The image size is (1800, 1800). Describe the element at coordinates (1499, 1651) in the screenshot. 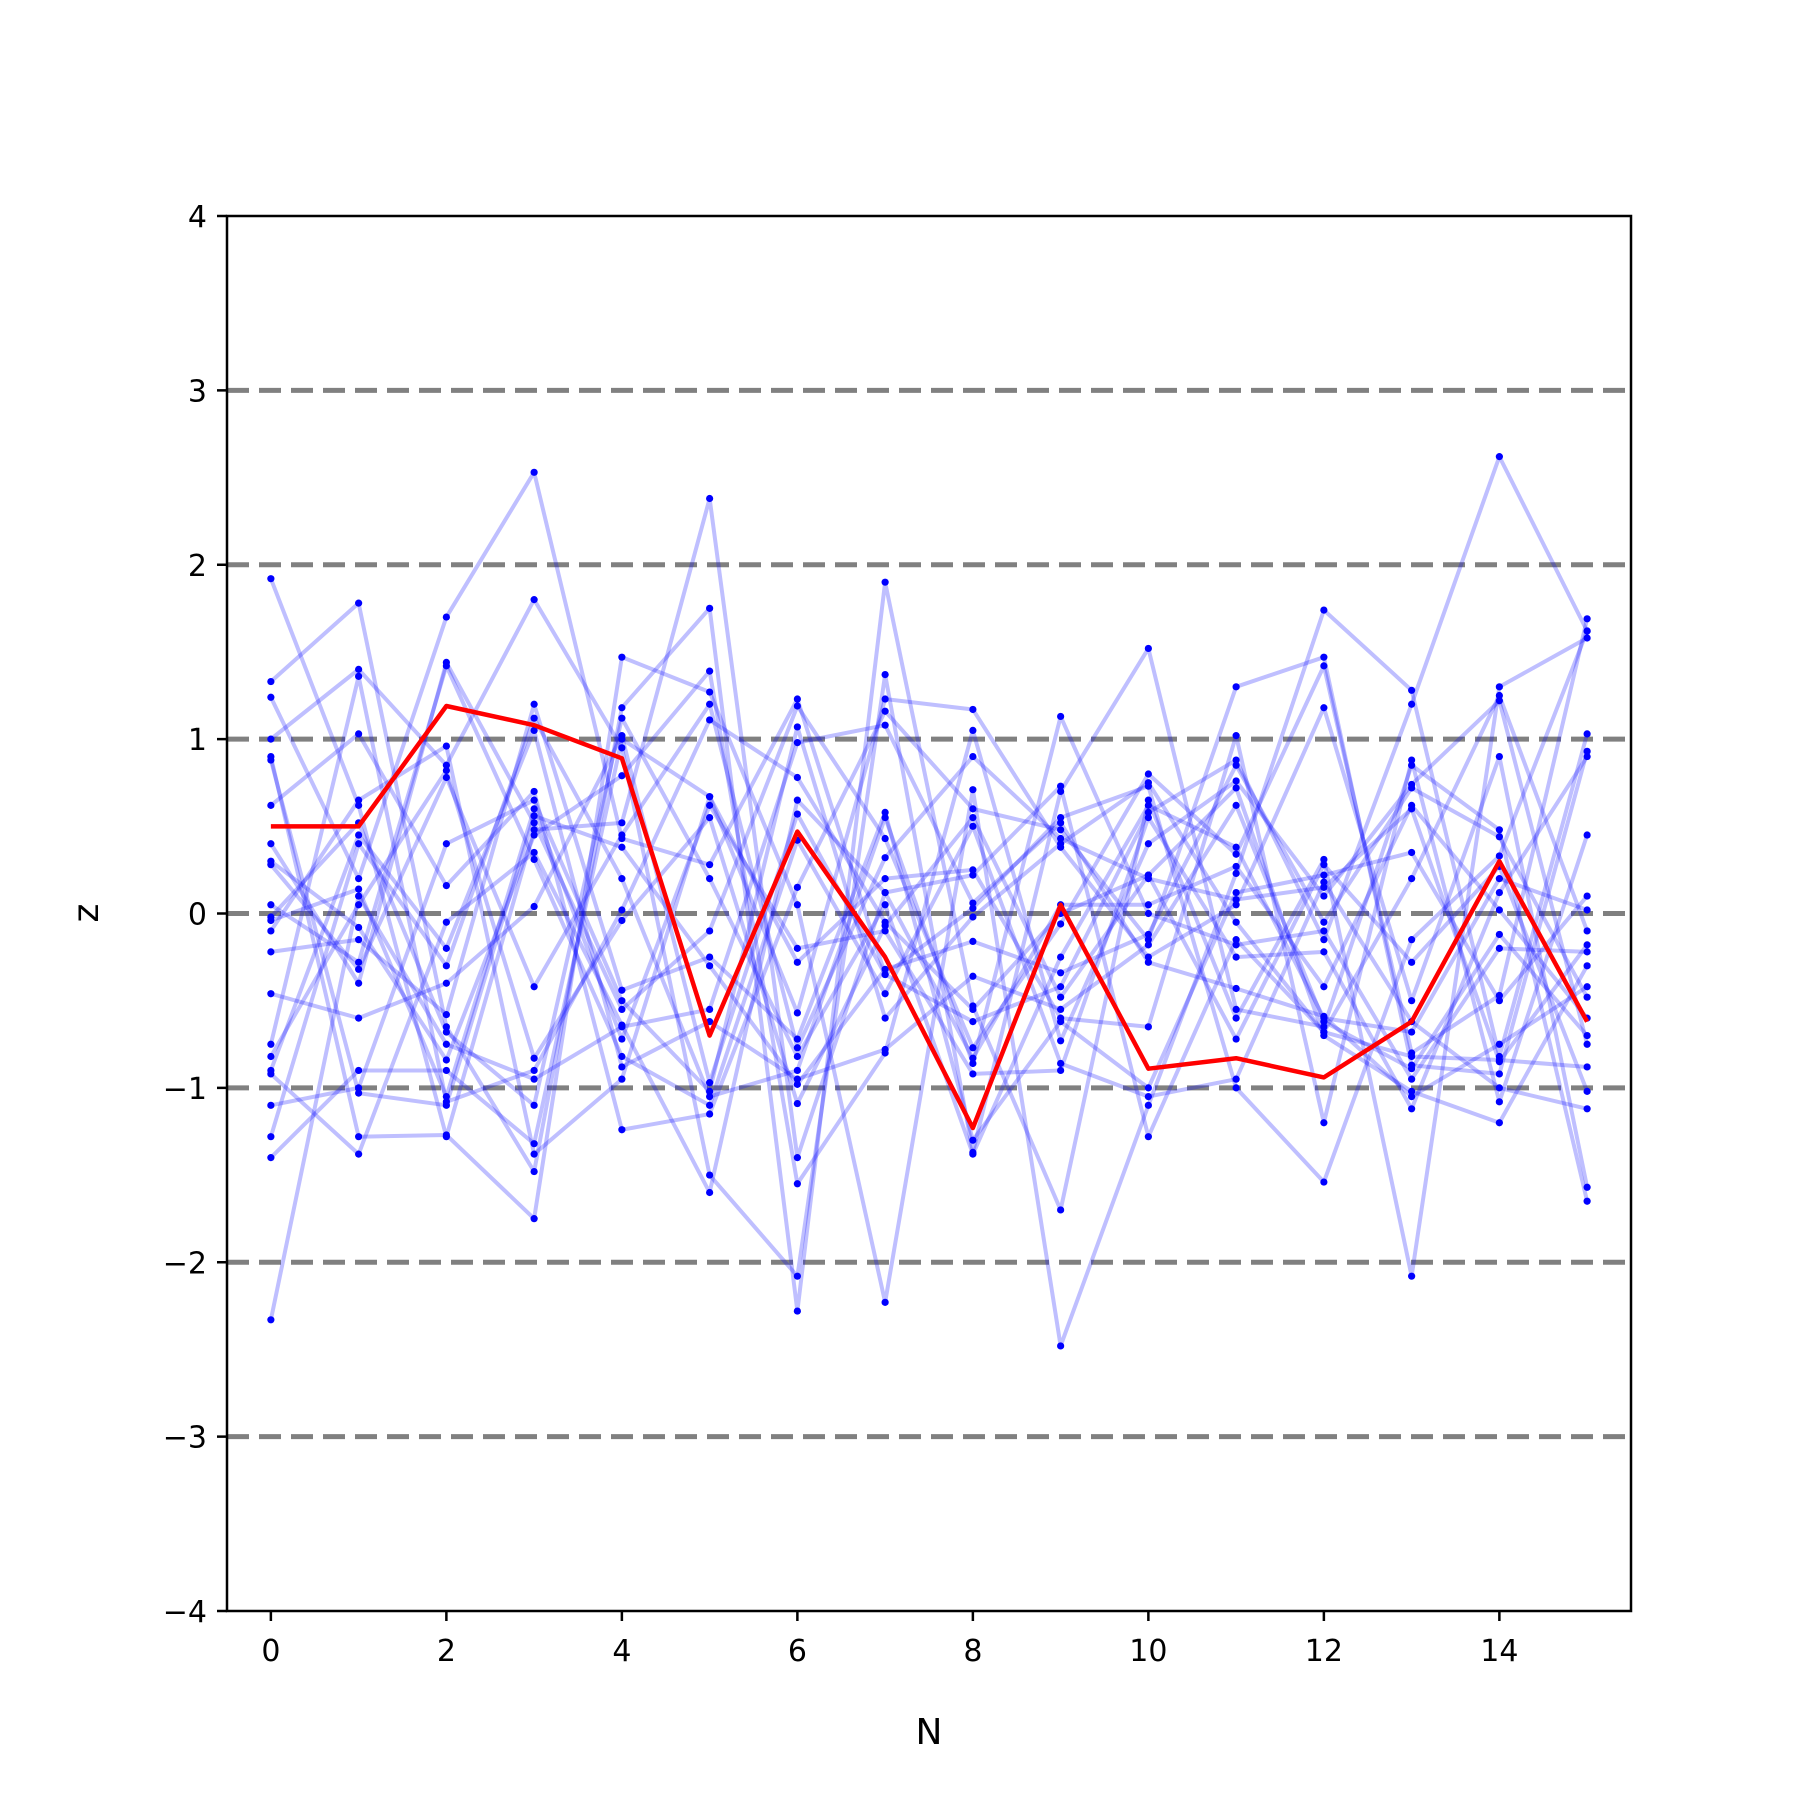

I see `x-tick-label: 14` at that location.